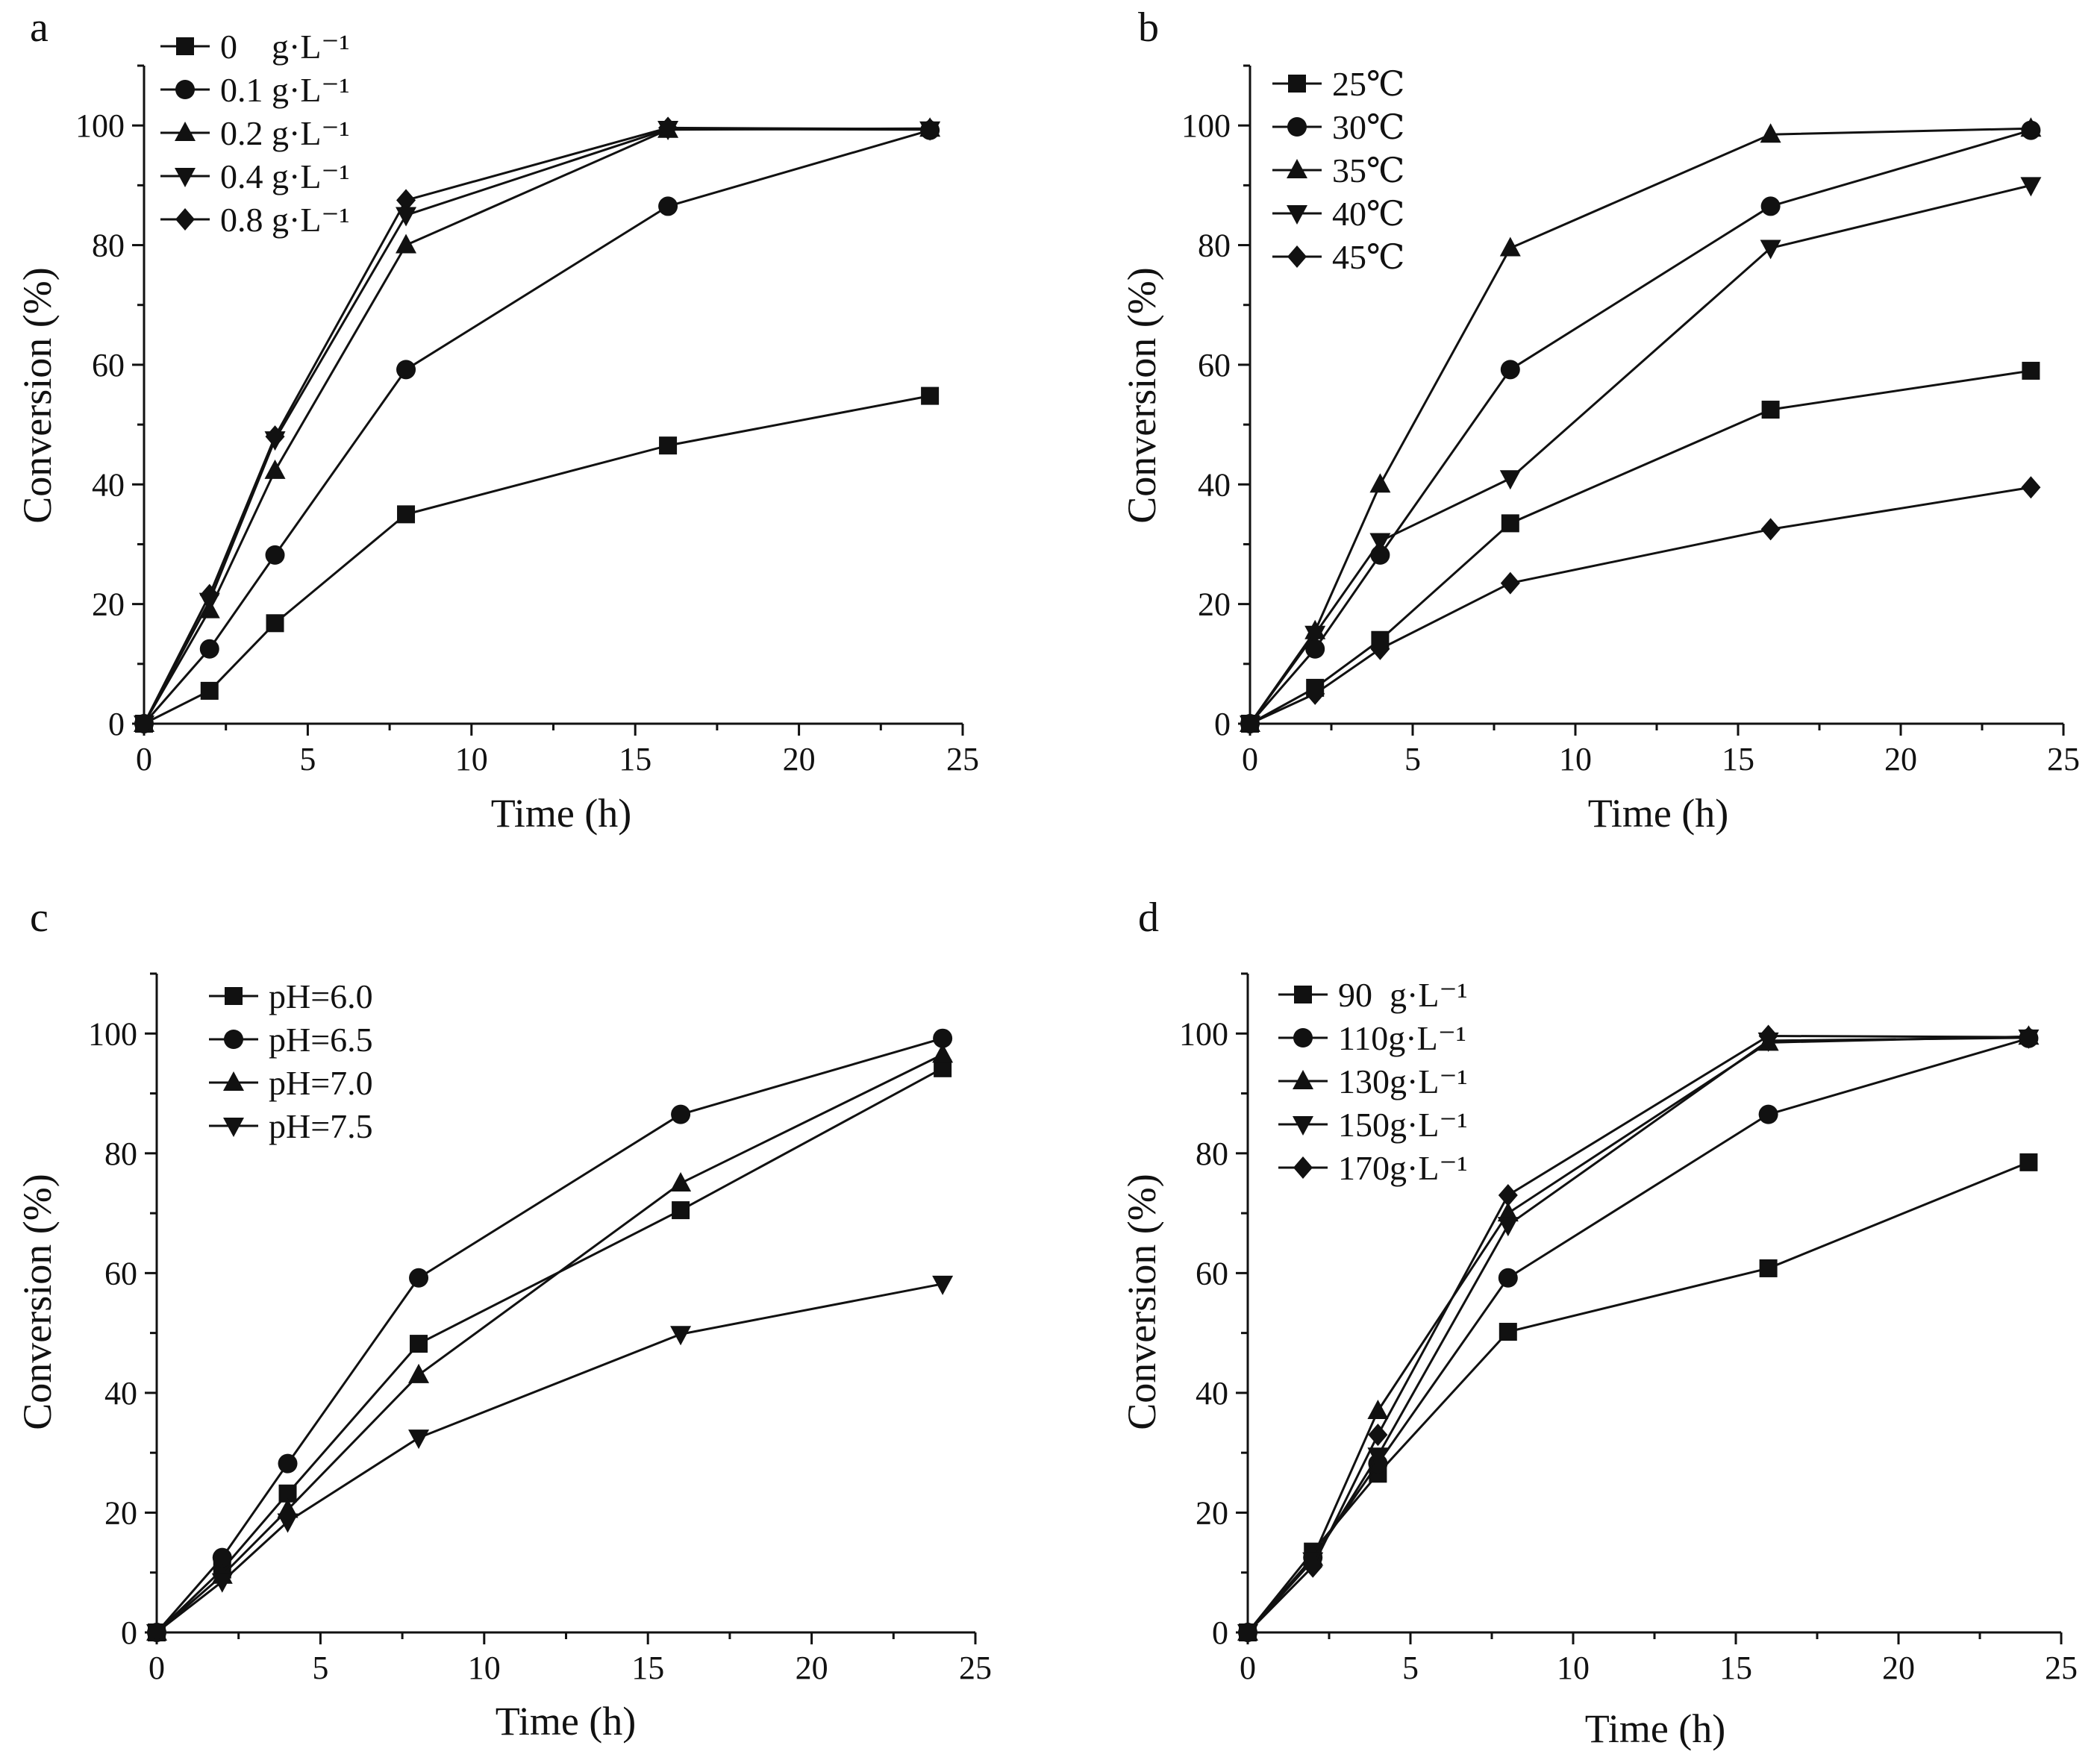 The height and width of the screenshot is (1763, 2100). What do you see at coordinates (1368, 170) in the screenshot?
I see `legend-label: 35℃` at bounding box center [1368, 170].